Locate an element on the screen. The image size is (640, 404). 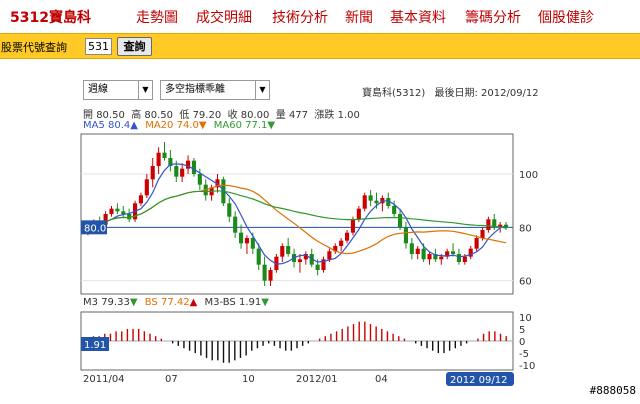
last-date: 2012/09/12 is located at coordinates (510, 93).